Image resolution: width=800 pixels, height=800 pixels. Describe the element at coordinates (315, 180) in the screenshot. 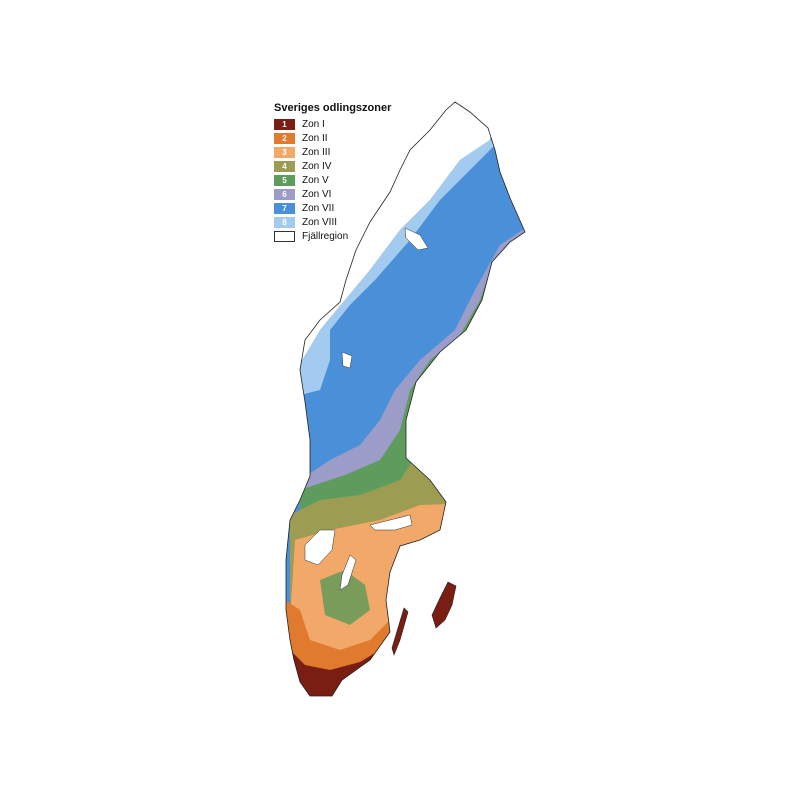

I see `legend-label: Zon V` at that location.